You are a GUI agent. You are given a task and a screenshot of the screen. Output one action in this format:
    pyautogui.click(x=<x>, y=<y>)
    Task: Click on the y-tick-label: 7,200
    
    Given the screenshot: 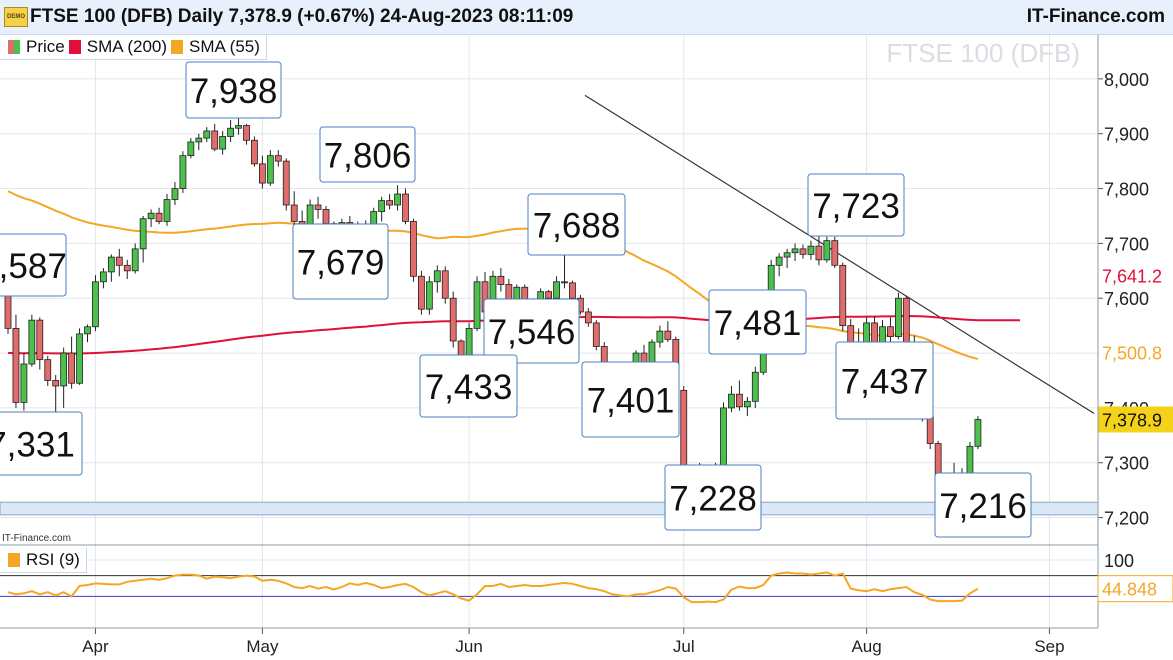 What is the action you would take?
    pyautogui.click(x=1126, y=519)
    